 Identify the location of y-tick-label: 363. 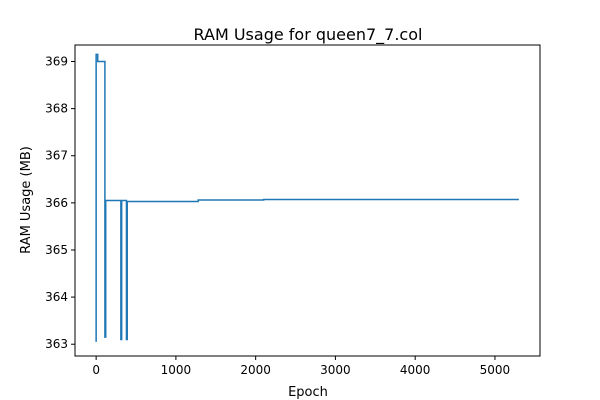
(56, 344).